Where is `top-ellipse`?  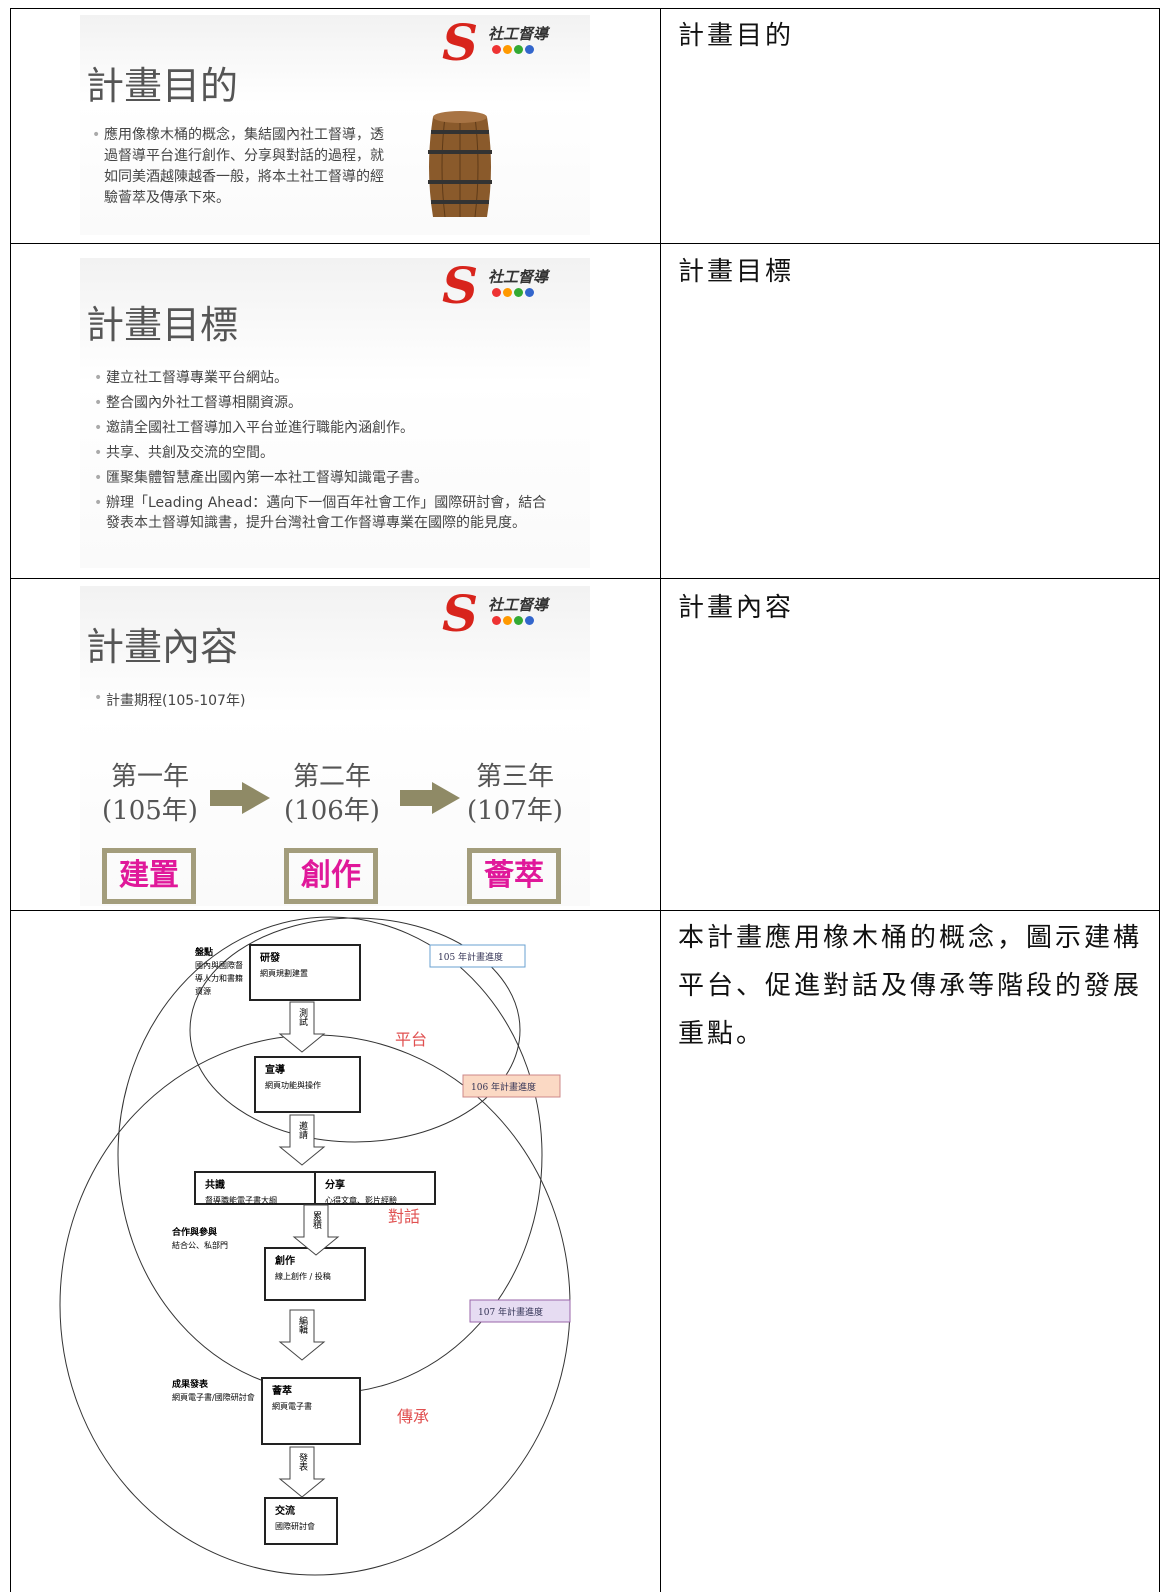
top-ellipse is located at coordinates (355, 1030).